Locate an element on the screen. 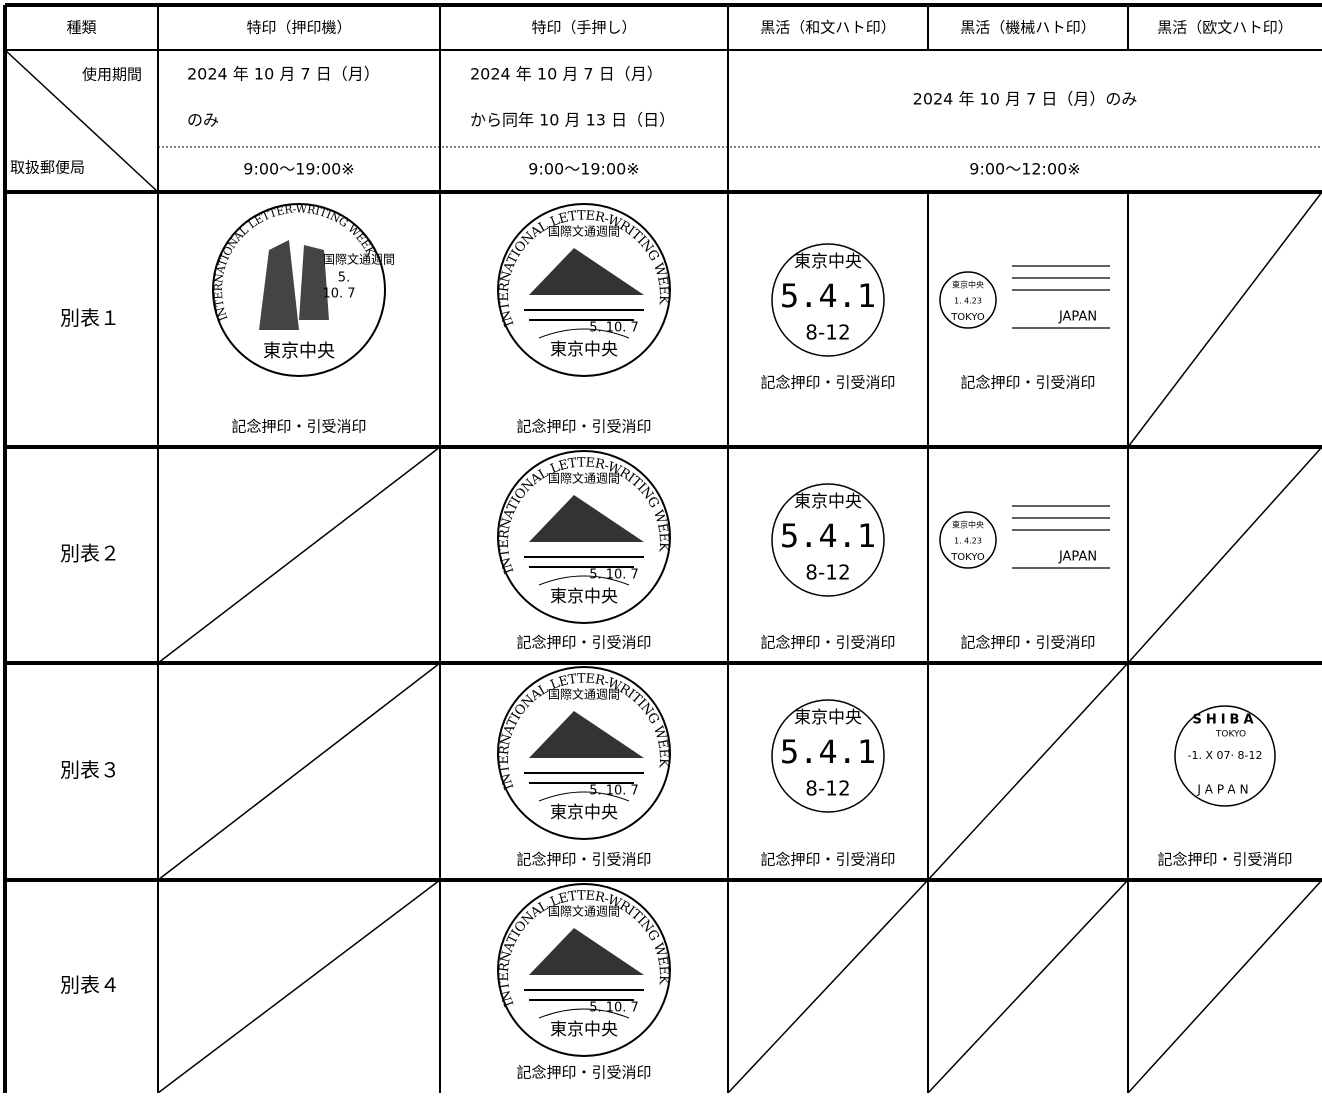 This screenshot has height=1097, width=1322. column-header: 特印（押印機） is located at coordinates (298, 28).